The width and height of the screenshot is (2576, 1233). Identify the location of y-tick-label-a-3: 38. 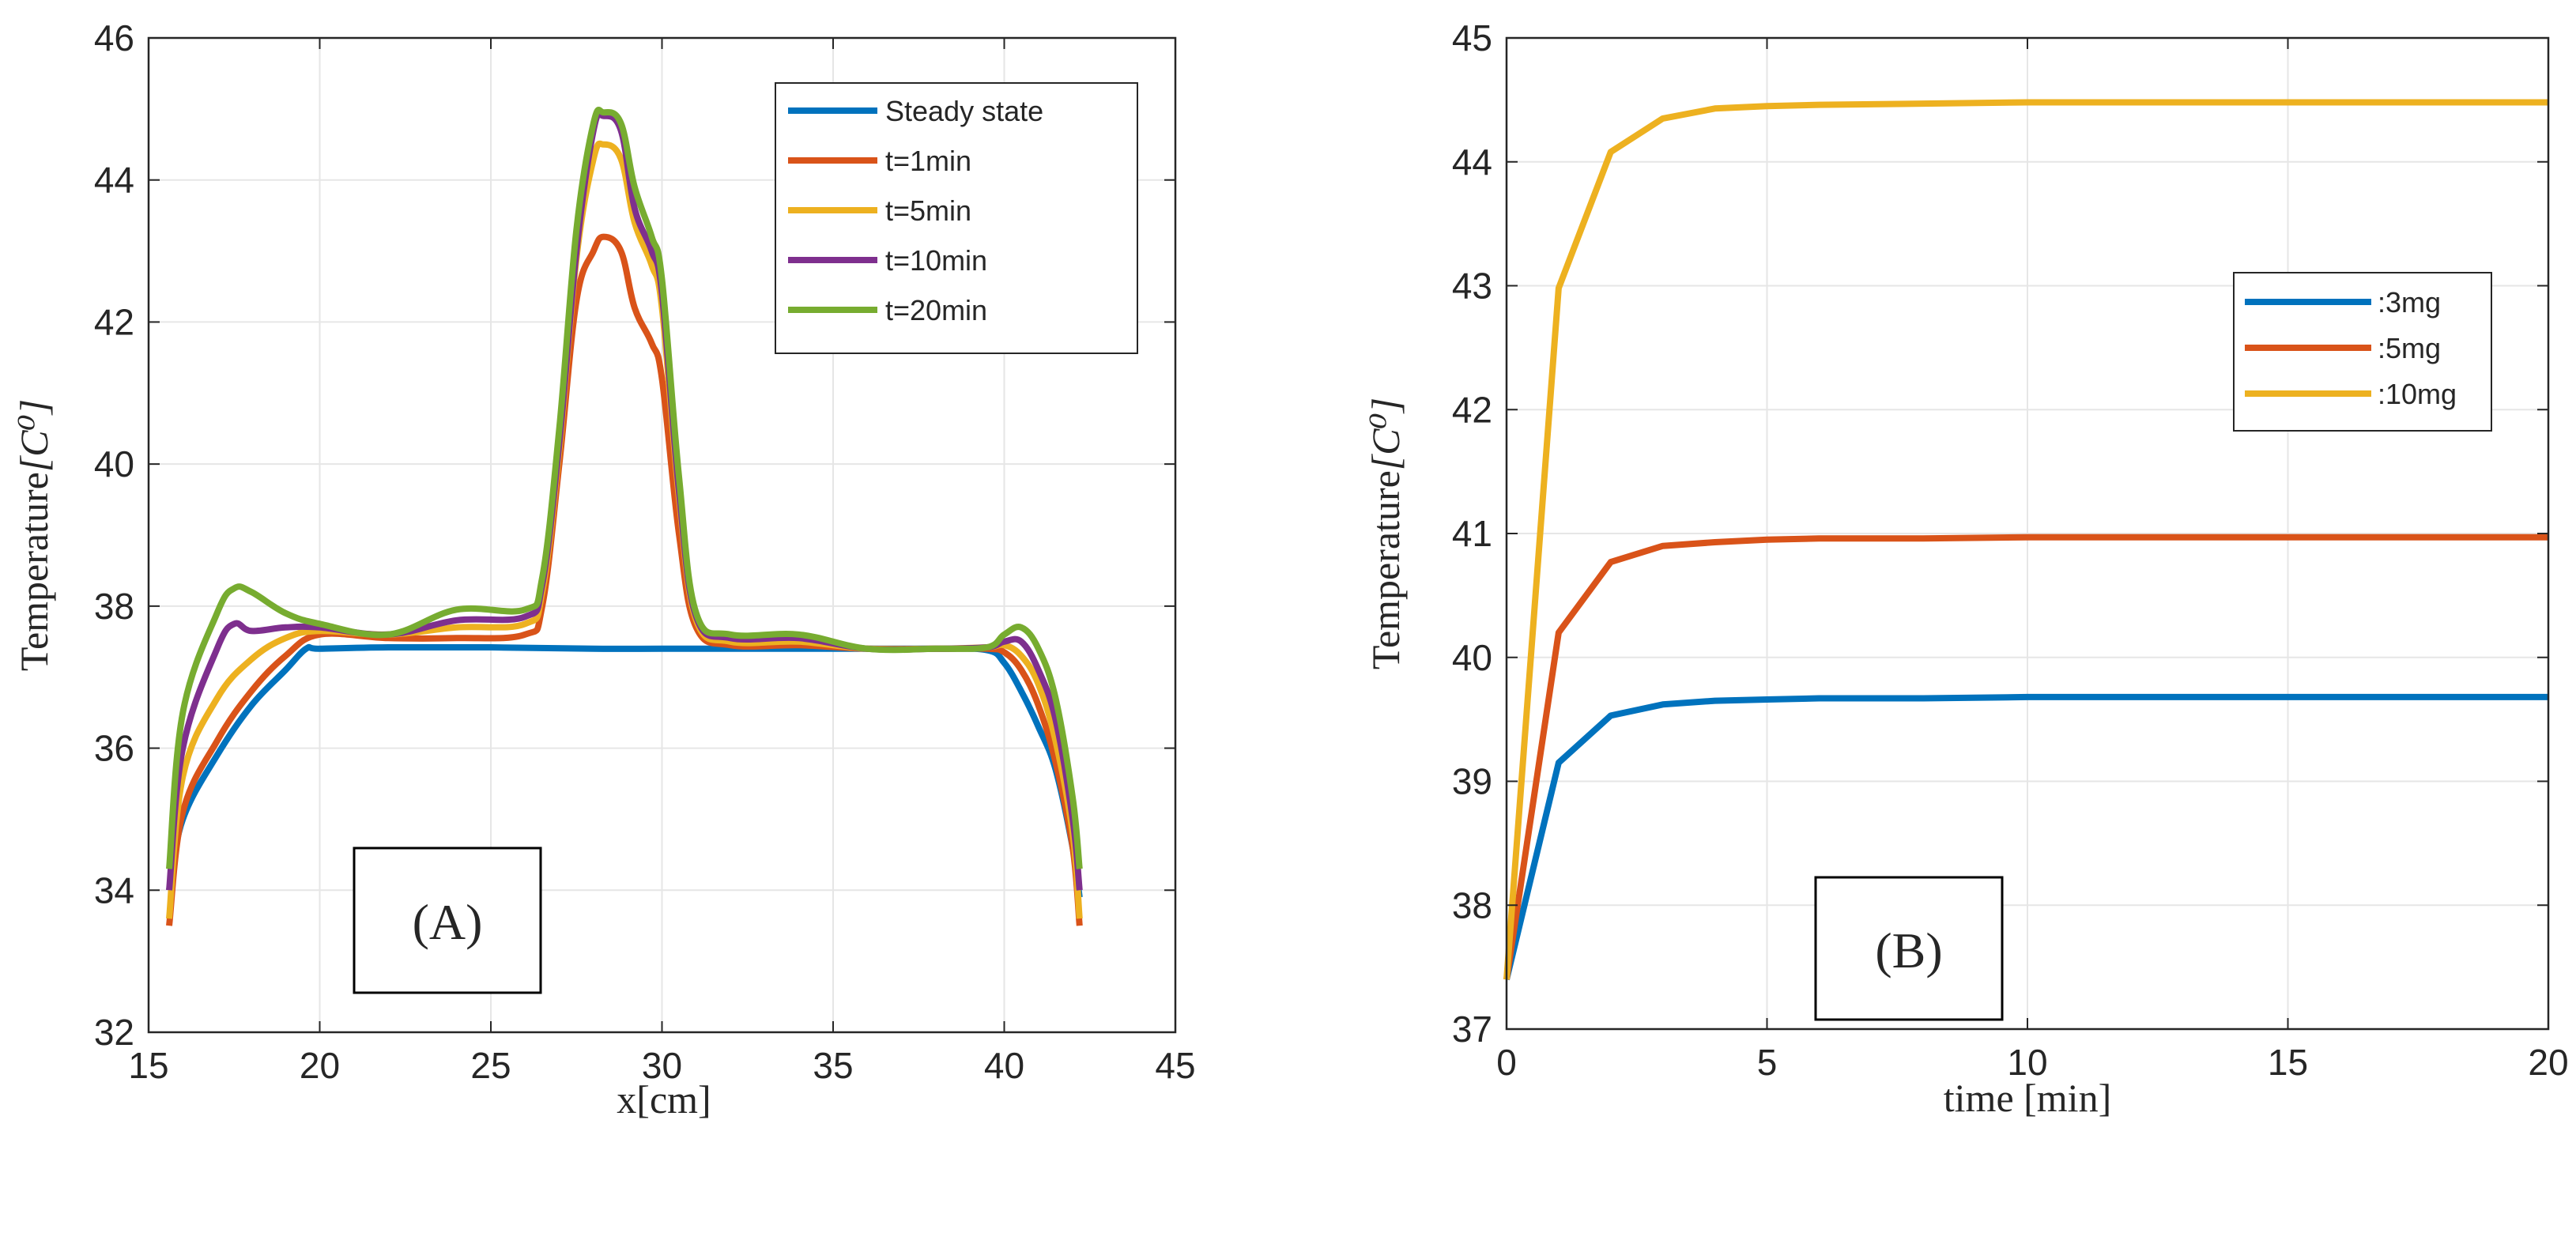
(114, 606).